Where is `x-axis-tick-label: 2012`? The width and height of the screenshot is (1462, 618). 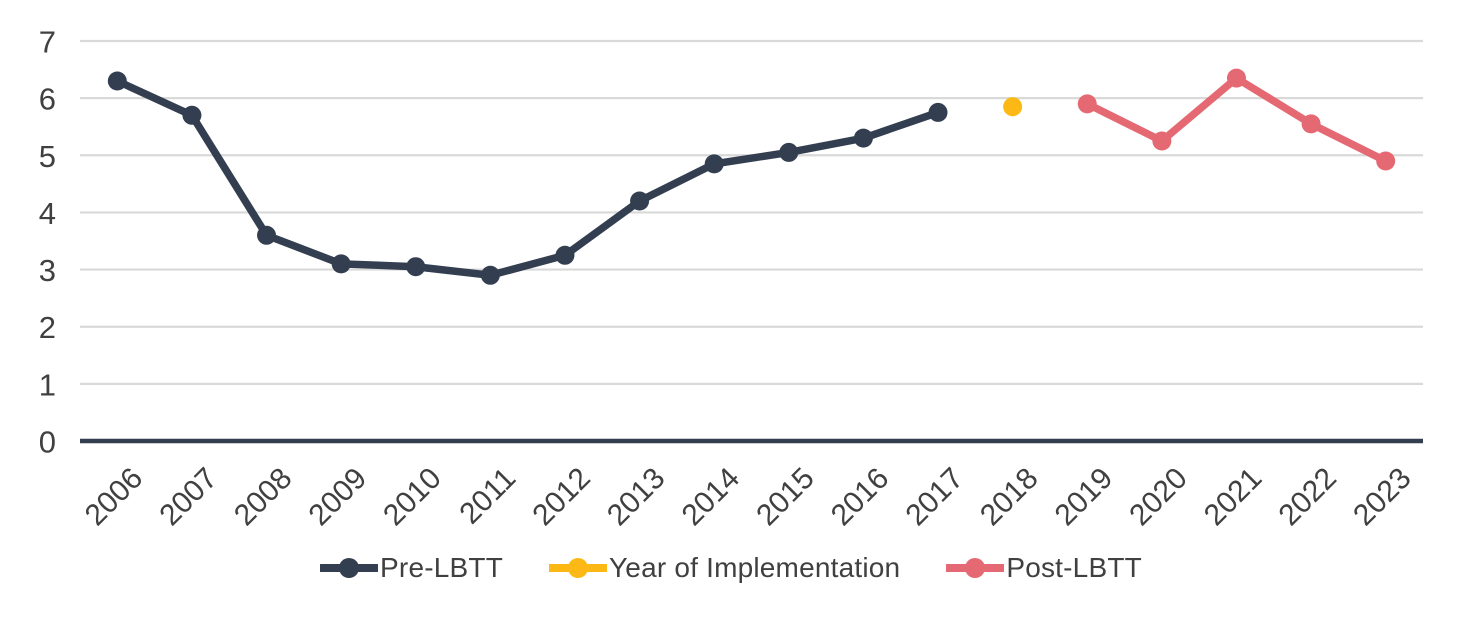
x-axis-tick-label: 2012 is located at coordinates (561, 497).